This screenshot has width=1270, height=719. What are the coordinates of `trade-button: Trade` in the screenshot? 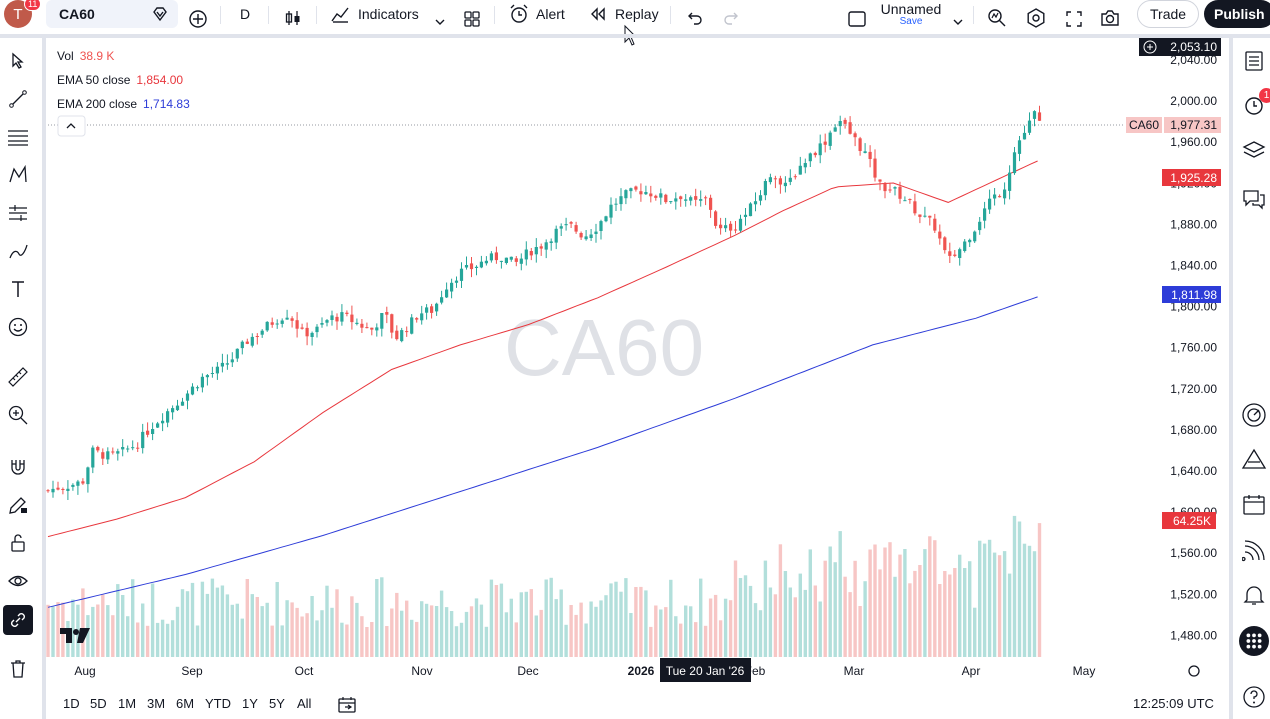 It's located at (1168, 14).